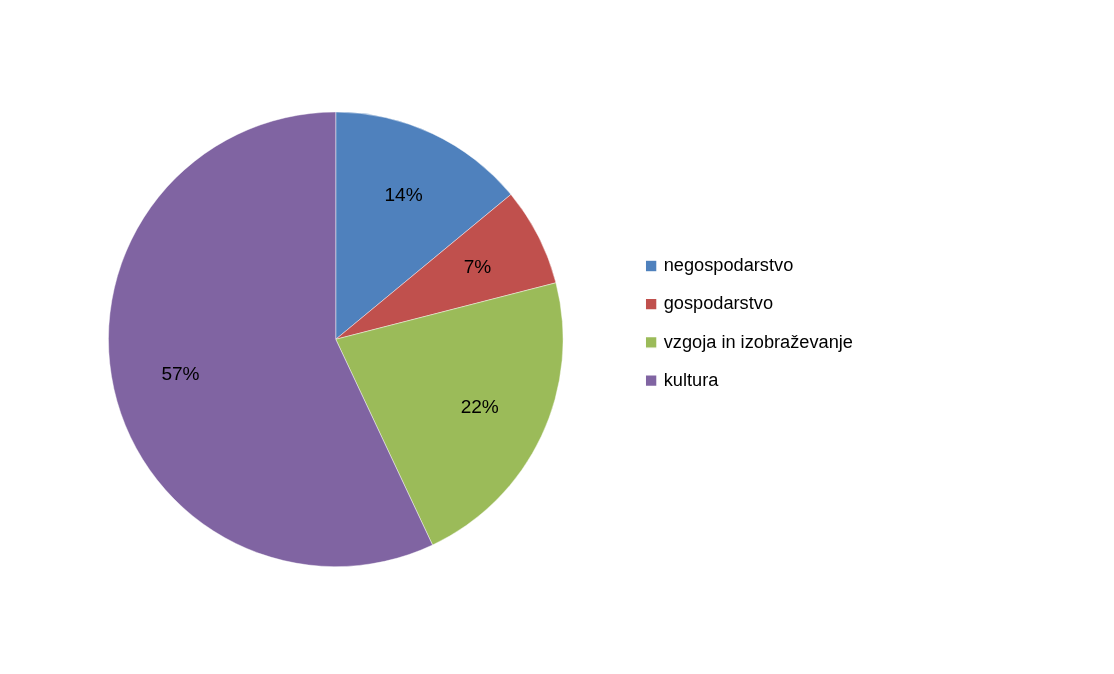 The height and width of the screenshot is (674, 1114). Describe the element at coordinates (758, 341) in the screenshot. I see `legend-label: vzgoja in izobraževanje` at that location.